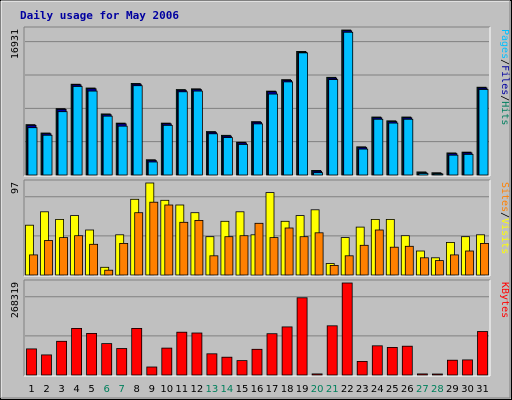 The image size is (512, 400). I want to click on x-tick-label: 24, so click(377, 389).